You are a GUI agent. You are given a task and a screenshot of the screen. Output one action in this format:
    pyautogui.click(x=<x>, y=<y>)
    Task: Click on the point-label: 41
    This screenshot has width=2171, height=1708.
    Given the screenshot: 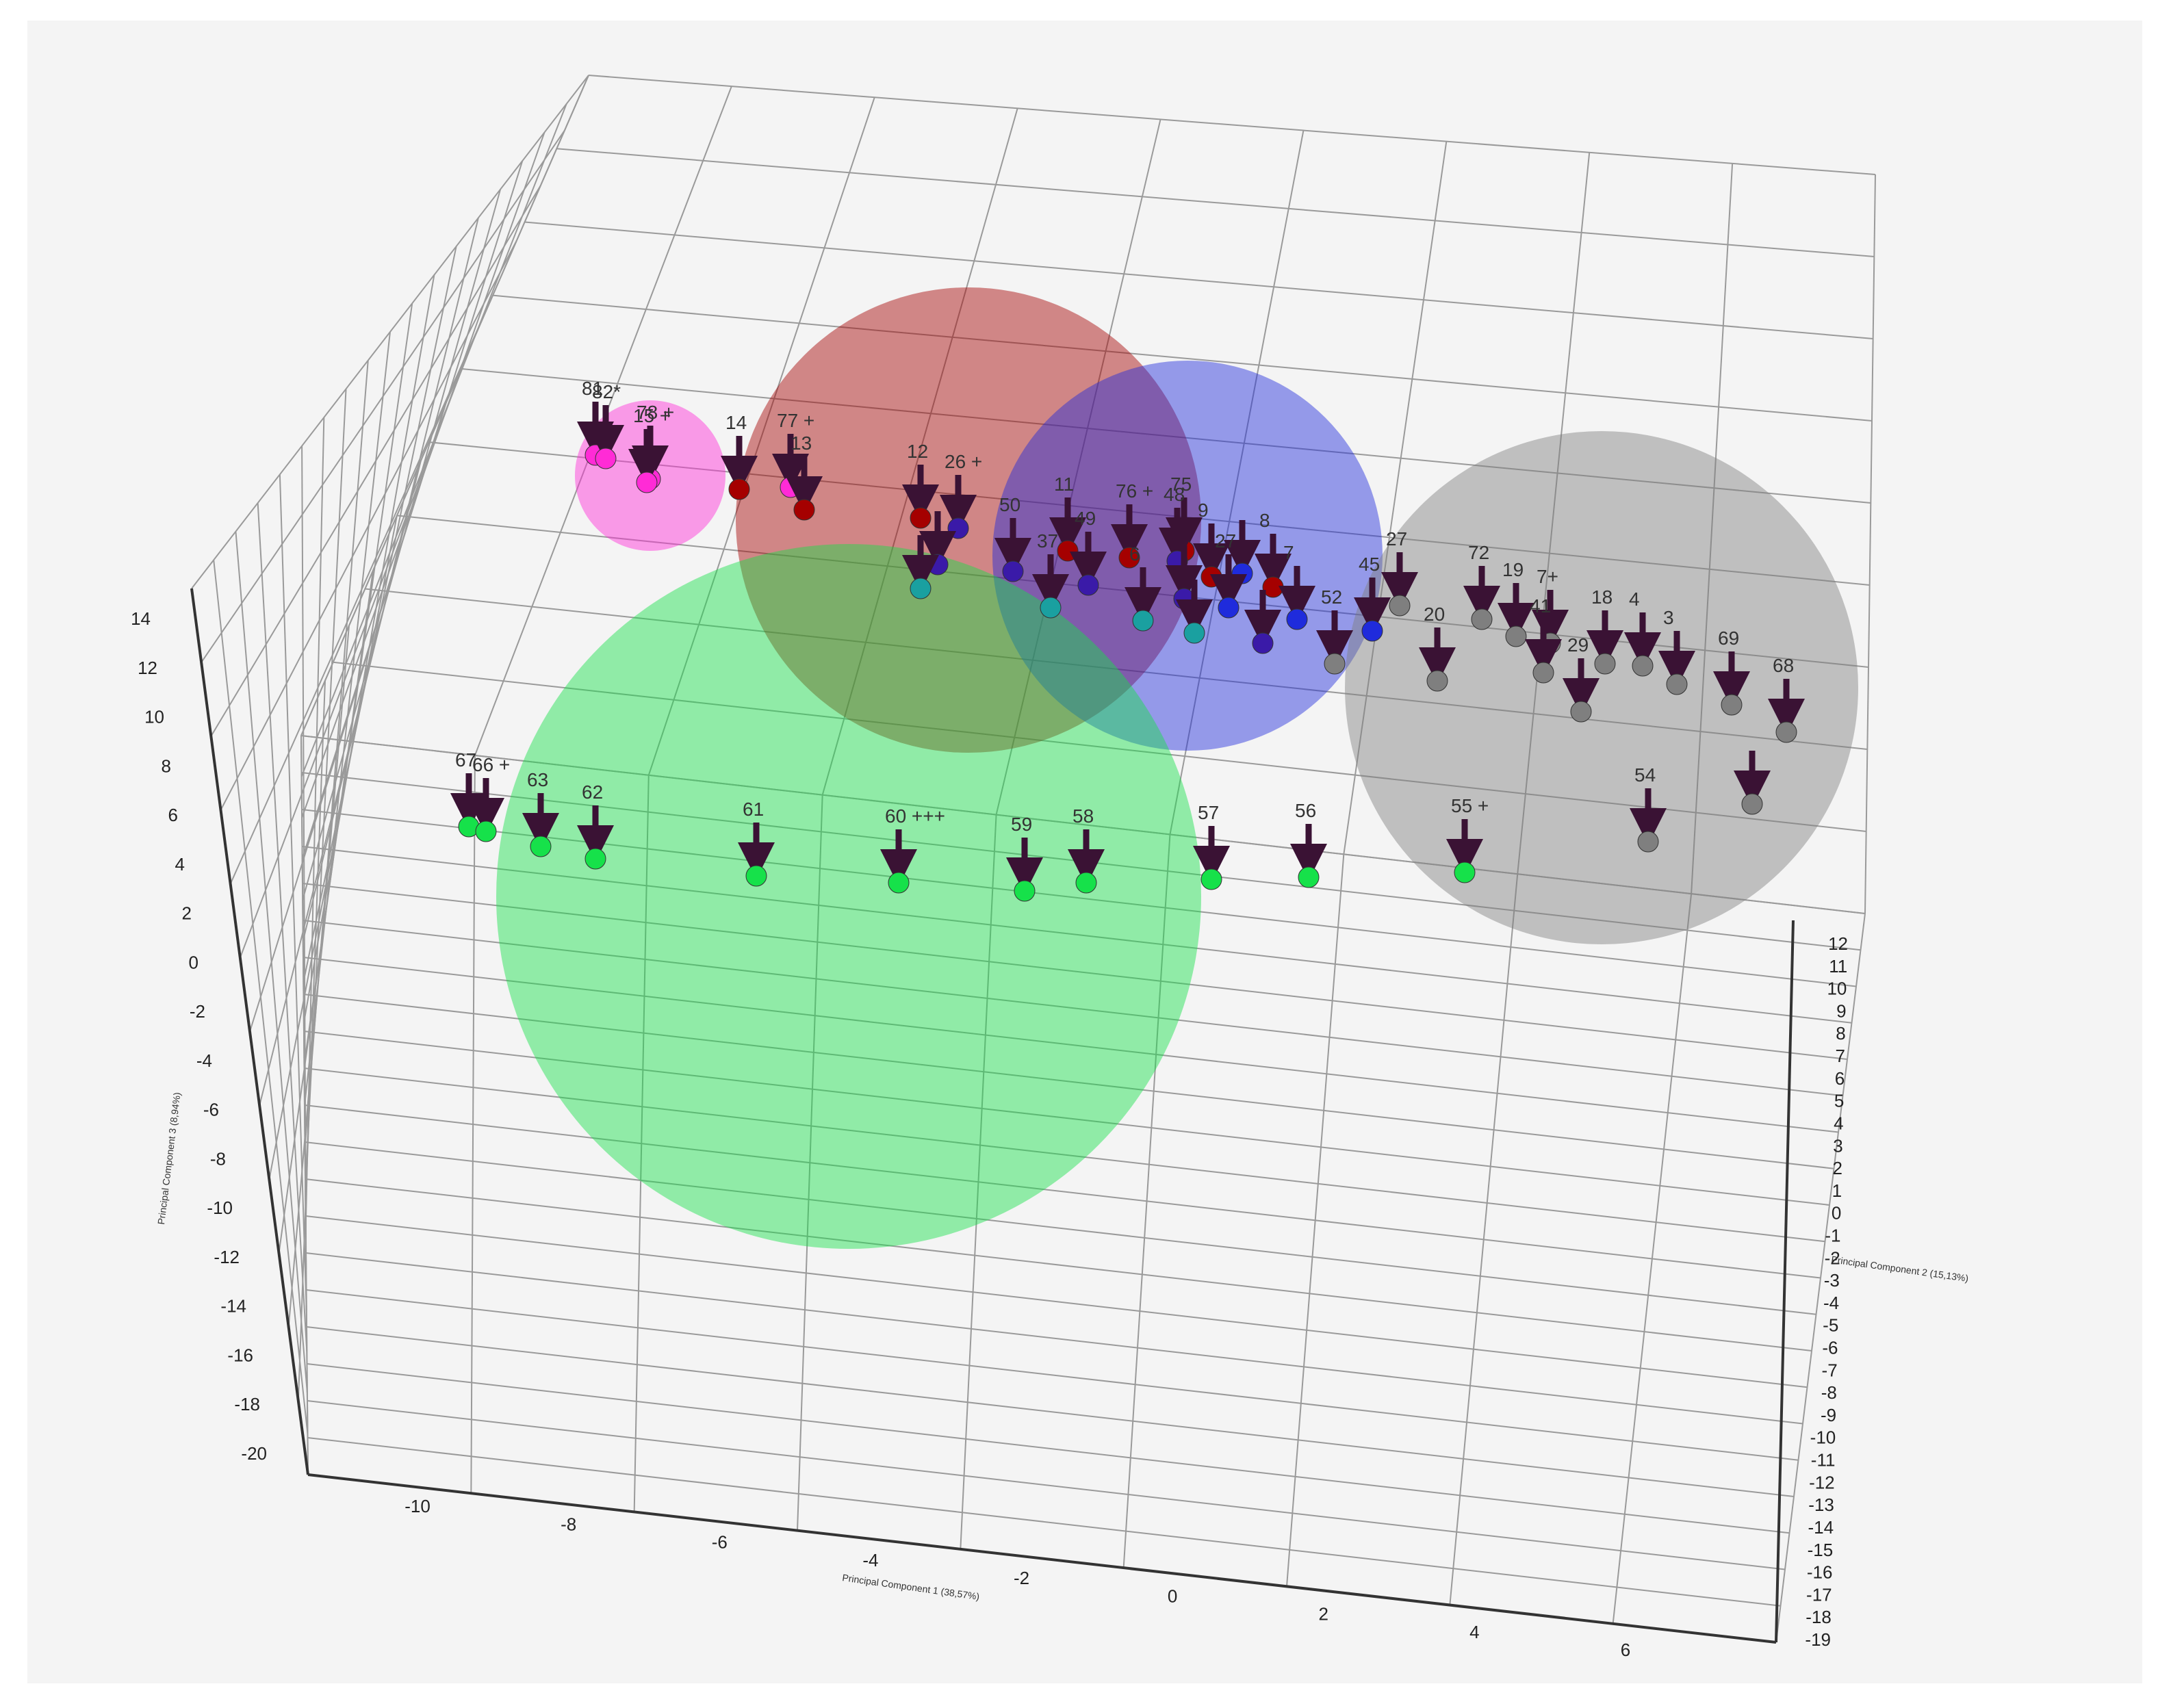 What is the action you would take?
    pyautogui.click(x=1541, y=606)
    